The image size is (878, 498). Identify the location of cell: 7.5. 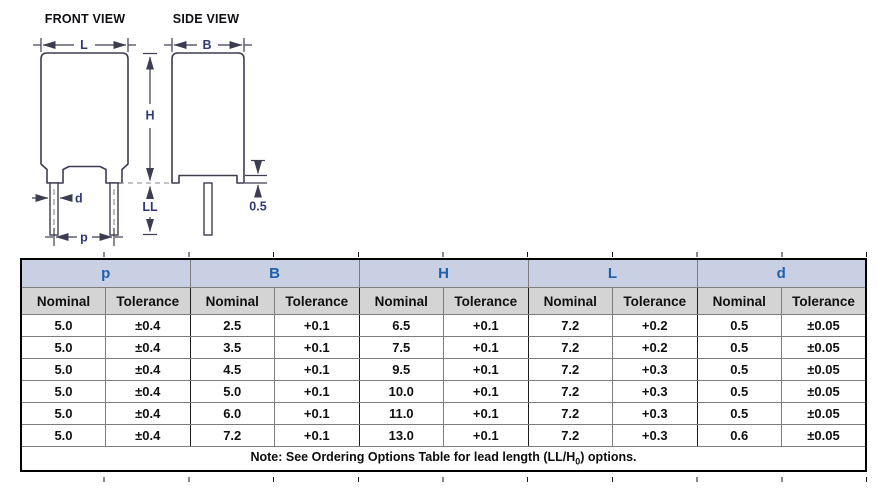
(401, 347).